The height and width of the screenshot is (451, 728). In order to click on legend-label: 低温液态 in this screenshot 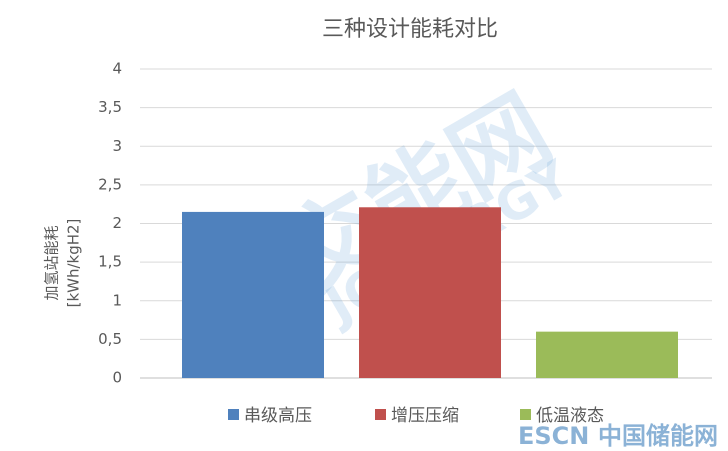, I will do `click(570, 416)`.